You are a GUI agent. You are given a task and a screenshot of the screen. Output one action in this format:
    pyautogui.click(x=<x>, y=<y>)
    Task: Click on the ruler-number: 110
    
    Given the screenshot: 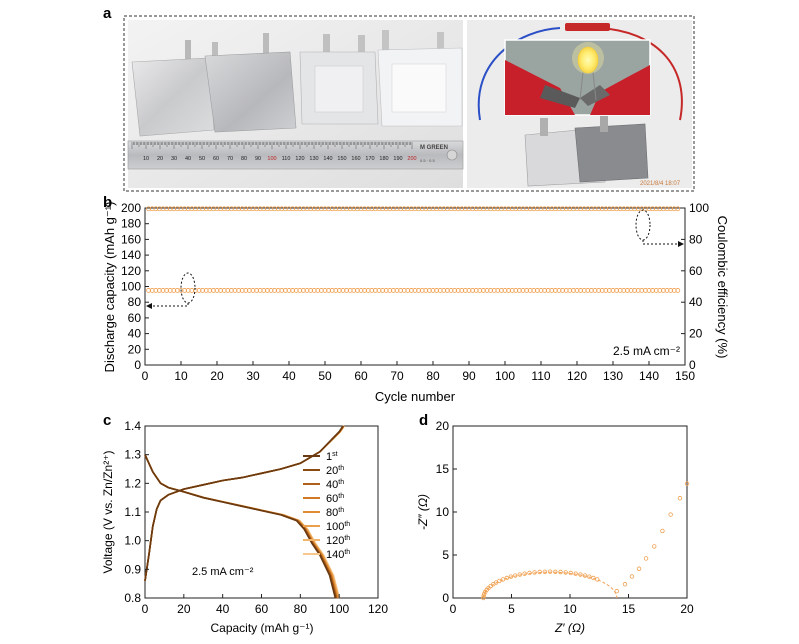 What is the action you would take?
    pyautogui.click(x=286, y=159)
    